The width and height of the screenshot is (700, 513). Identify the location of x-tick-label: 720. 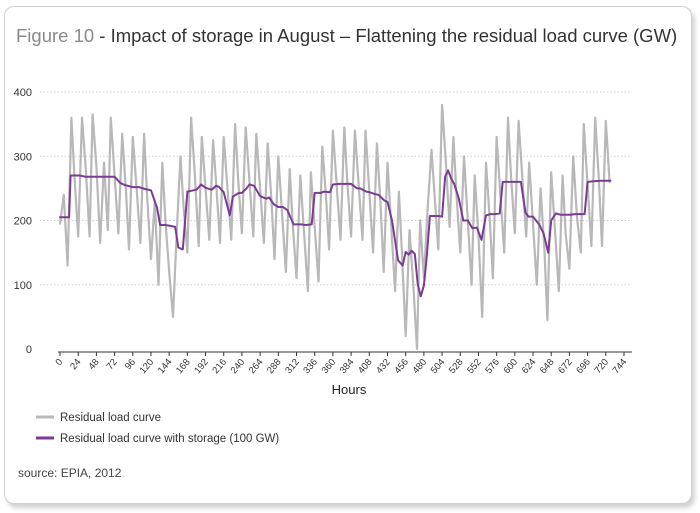
(601, 366).